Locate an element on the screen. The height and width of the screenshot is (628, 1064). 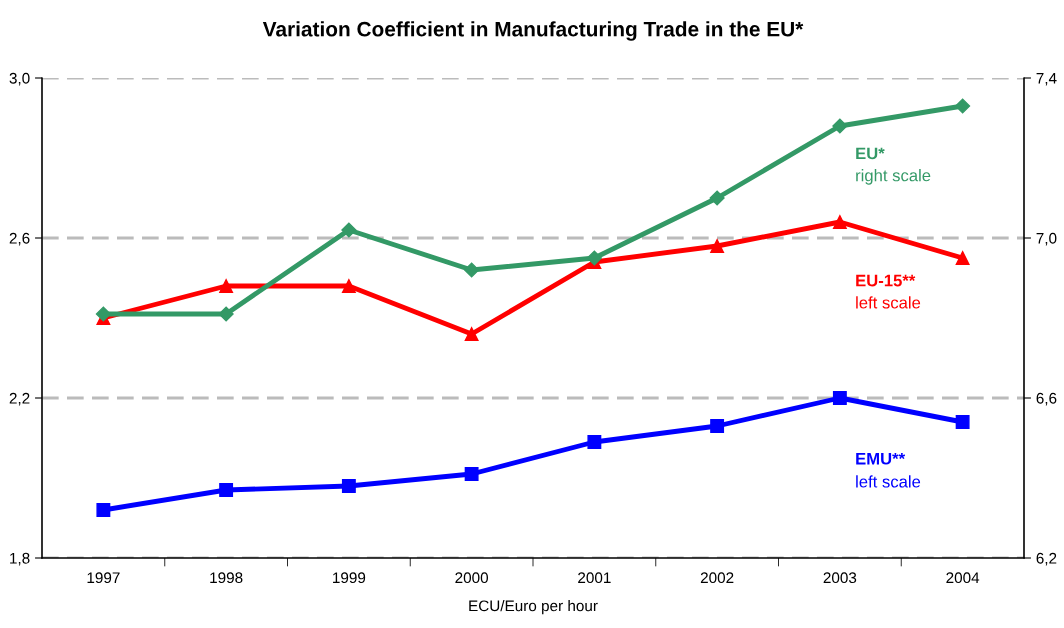
annotation: right scale is located at coordinates (893, 177).